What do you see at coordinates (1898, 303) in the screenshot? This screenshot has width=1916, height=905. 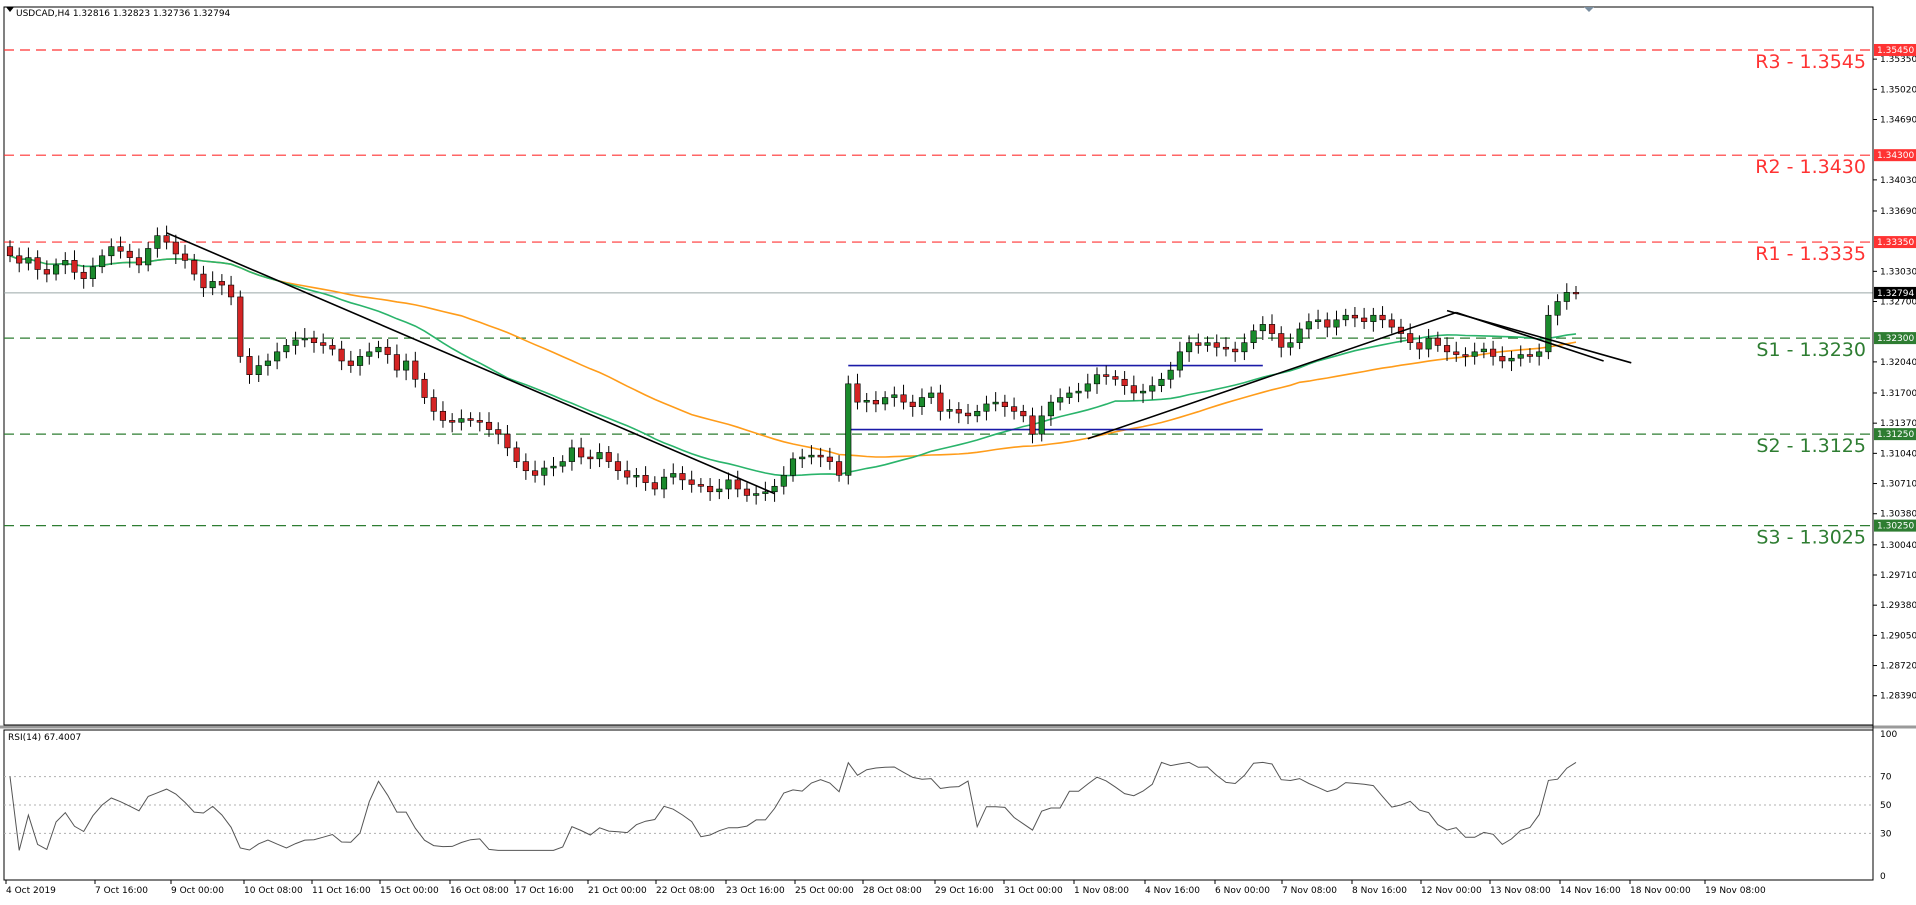 I see `y-tick-label: 1.32700` at bounding box center [1898, 303].